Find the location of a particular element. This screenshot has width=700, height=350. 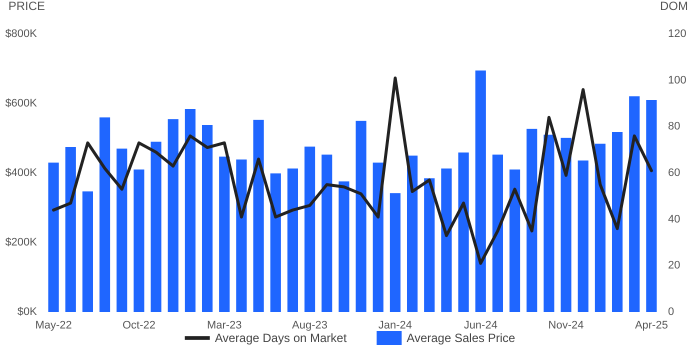

y2-tick-label: 0 is located at coordinates (671, 312).